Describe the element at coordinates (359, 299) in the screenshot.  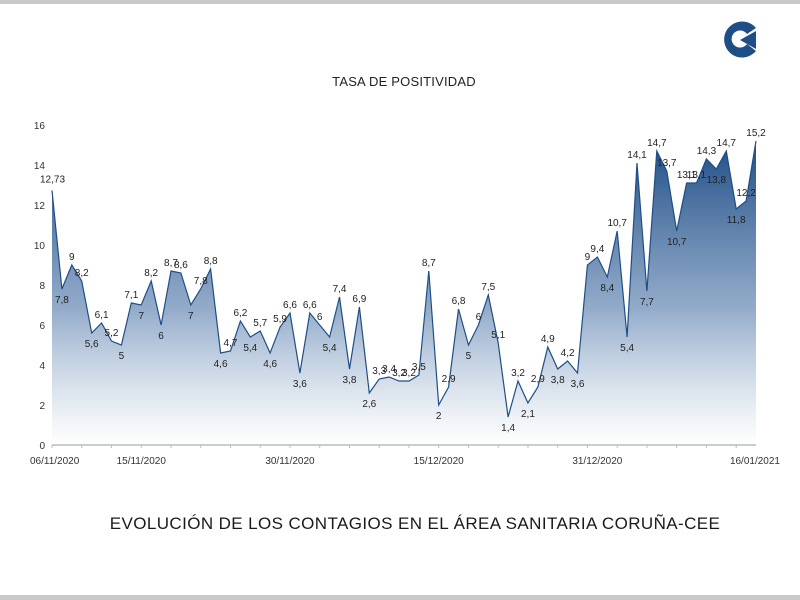
I see `data-label: 6,9` at that location.